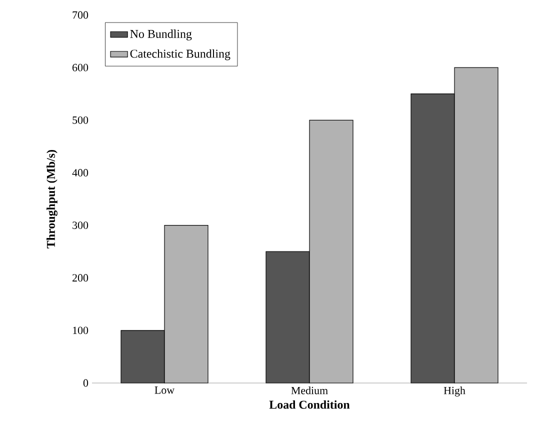 The height and width of the screenshot is (435, 542). I want to click on y-tick-label: 200, so click(80, 278).